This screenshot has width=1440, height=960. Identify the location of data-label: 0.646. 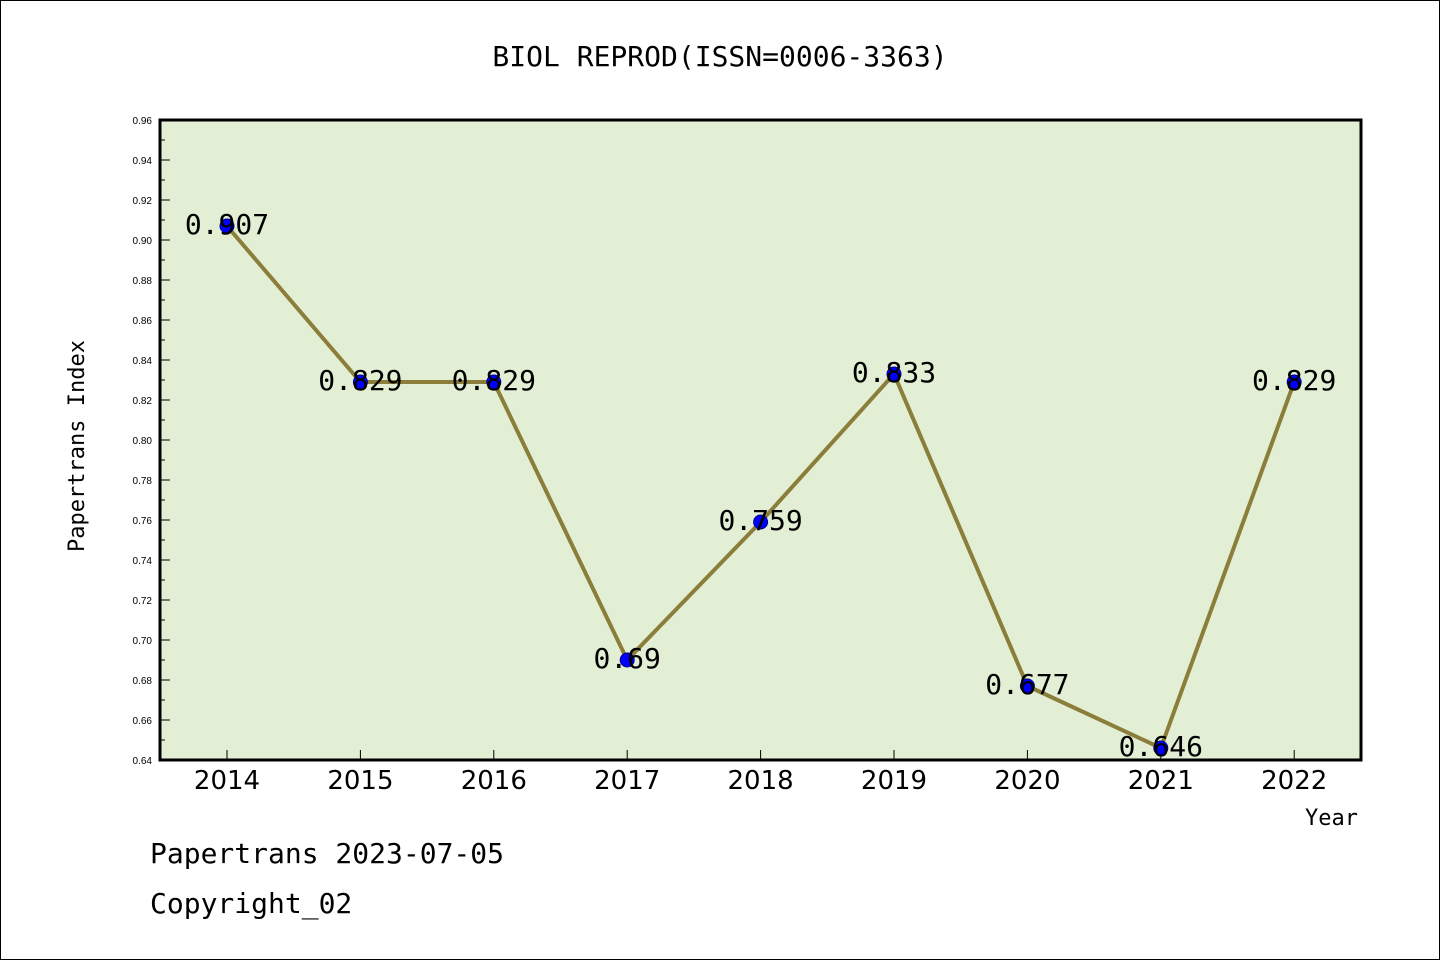
(1161, 746).